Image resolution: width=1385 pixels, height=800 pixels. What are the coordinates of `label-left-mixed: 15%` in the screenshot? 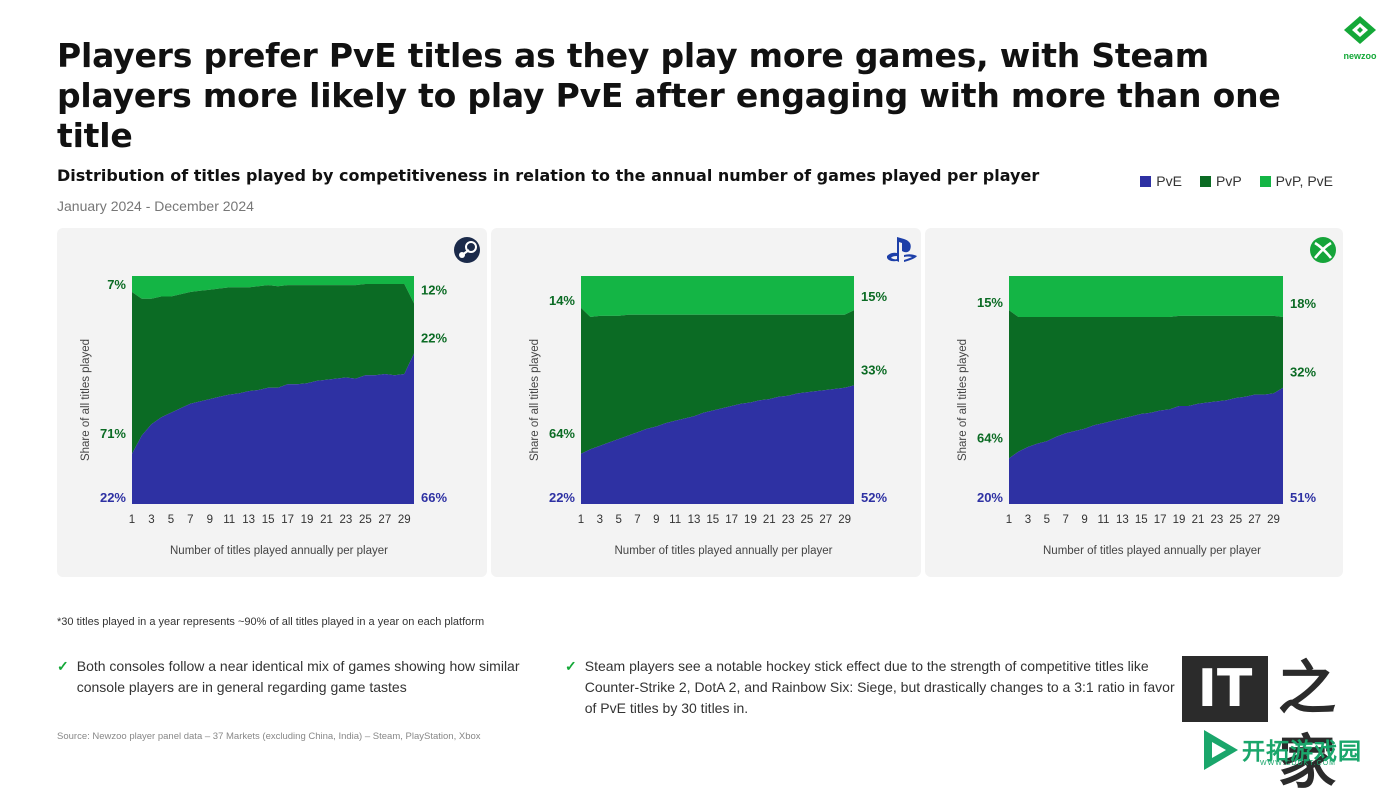 It's located at (990, 302).